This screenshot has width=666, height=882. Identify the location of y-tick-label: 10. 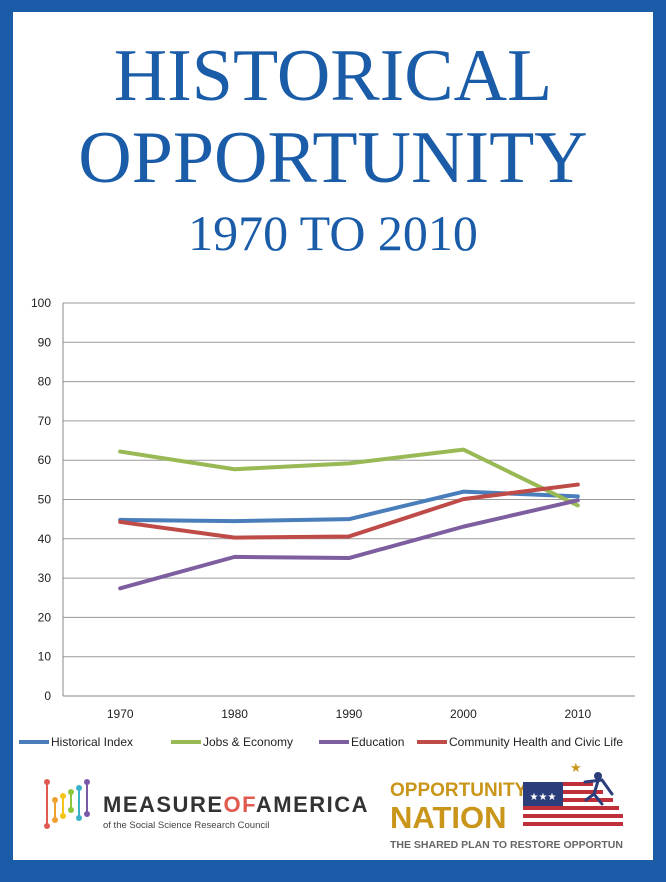
(45, 657).